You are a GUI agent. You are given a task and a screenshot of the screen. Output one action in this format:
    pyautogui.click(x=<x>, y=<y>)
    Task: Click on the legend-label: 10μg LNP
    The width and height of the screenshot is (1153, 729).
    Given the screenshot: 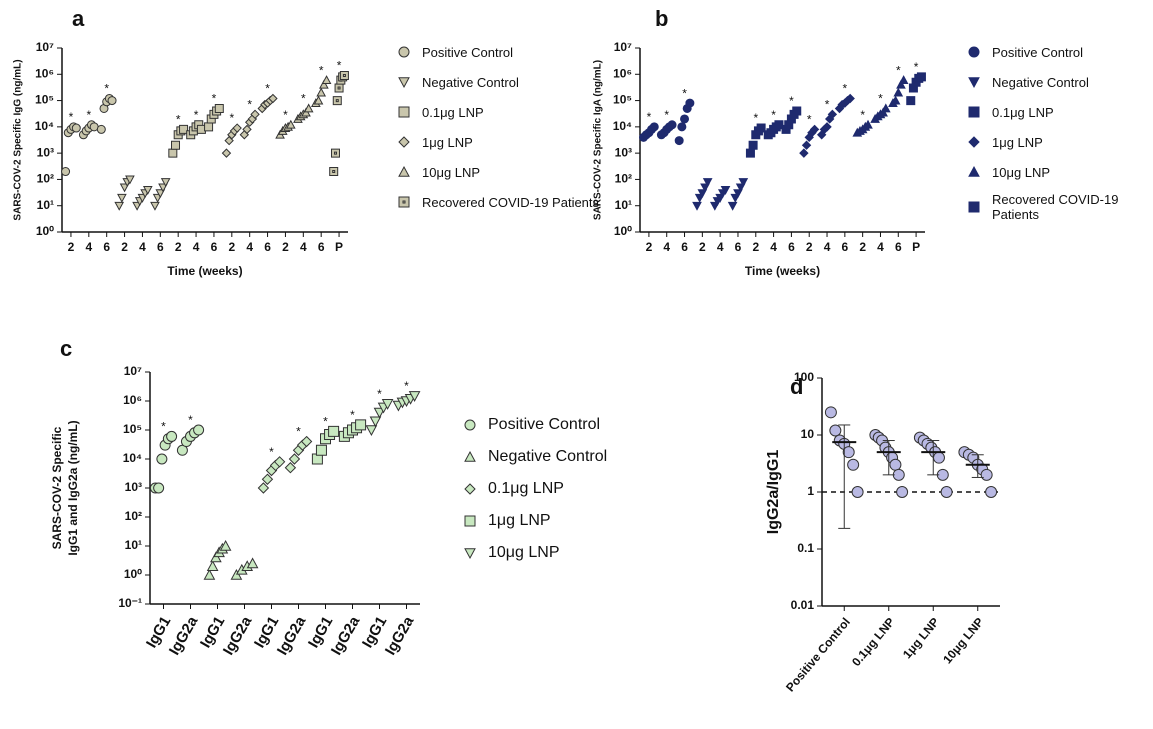 What is the action you would take?
    pyautogui.click(x=524, y=552)
    